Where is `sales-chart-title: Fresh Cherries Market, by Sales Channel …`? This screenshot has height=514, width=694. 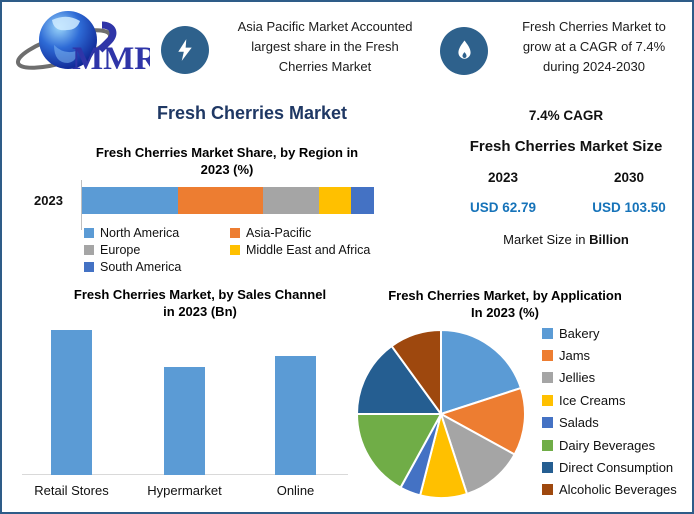
sales-chart-title: Fresh Cherries Market, by Sales Channel … is located at coordinates (200, 303).